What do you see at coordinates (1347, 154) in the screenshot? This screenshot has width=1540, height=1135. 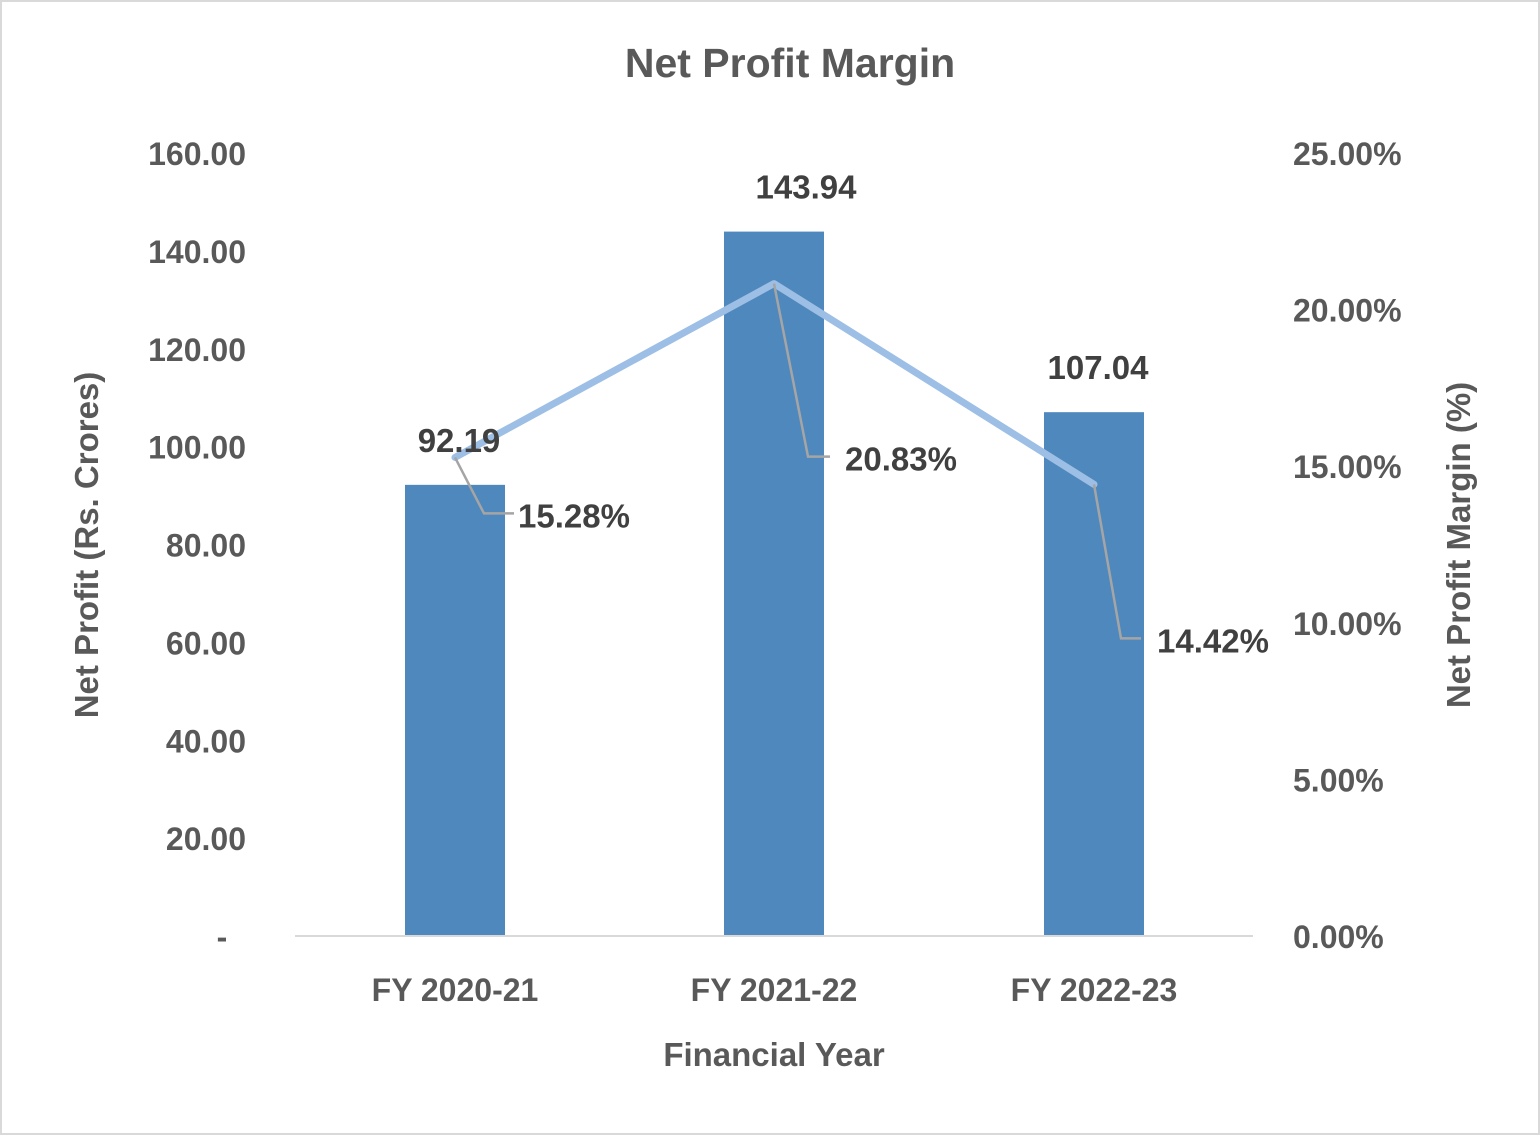 I see `y2-tick-label: 25.00%` at bounding box center [1347, 154].